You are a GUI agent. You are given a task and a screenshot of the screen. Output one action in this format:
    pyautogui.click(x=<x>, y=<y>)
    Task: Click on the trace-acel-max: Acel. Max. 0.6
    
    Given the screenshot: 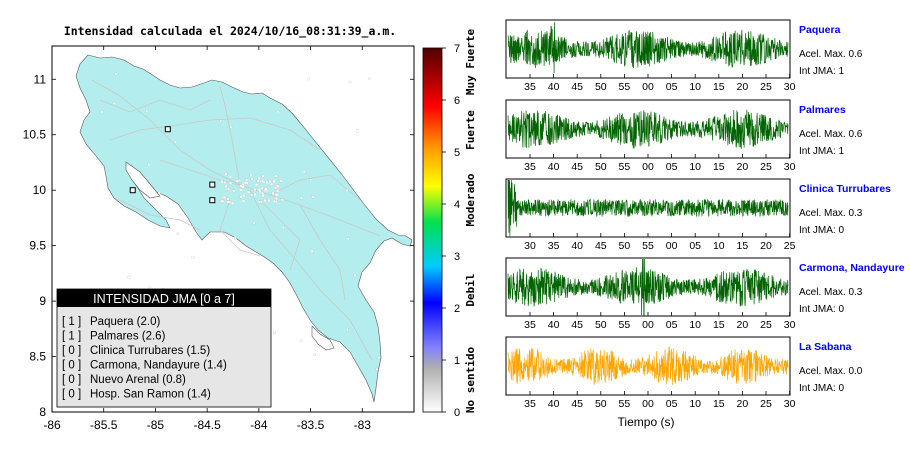 What is the action you would take?
    pyautogui.click(x=831, y=134)
    